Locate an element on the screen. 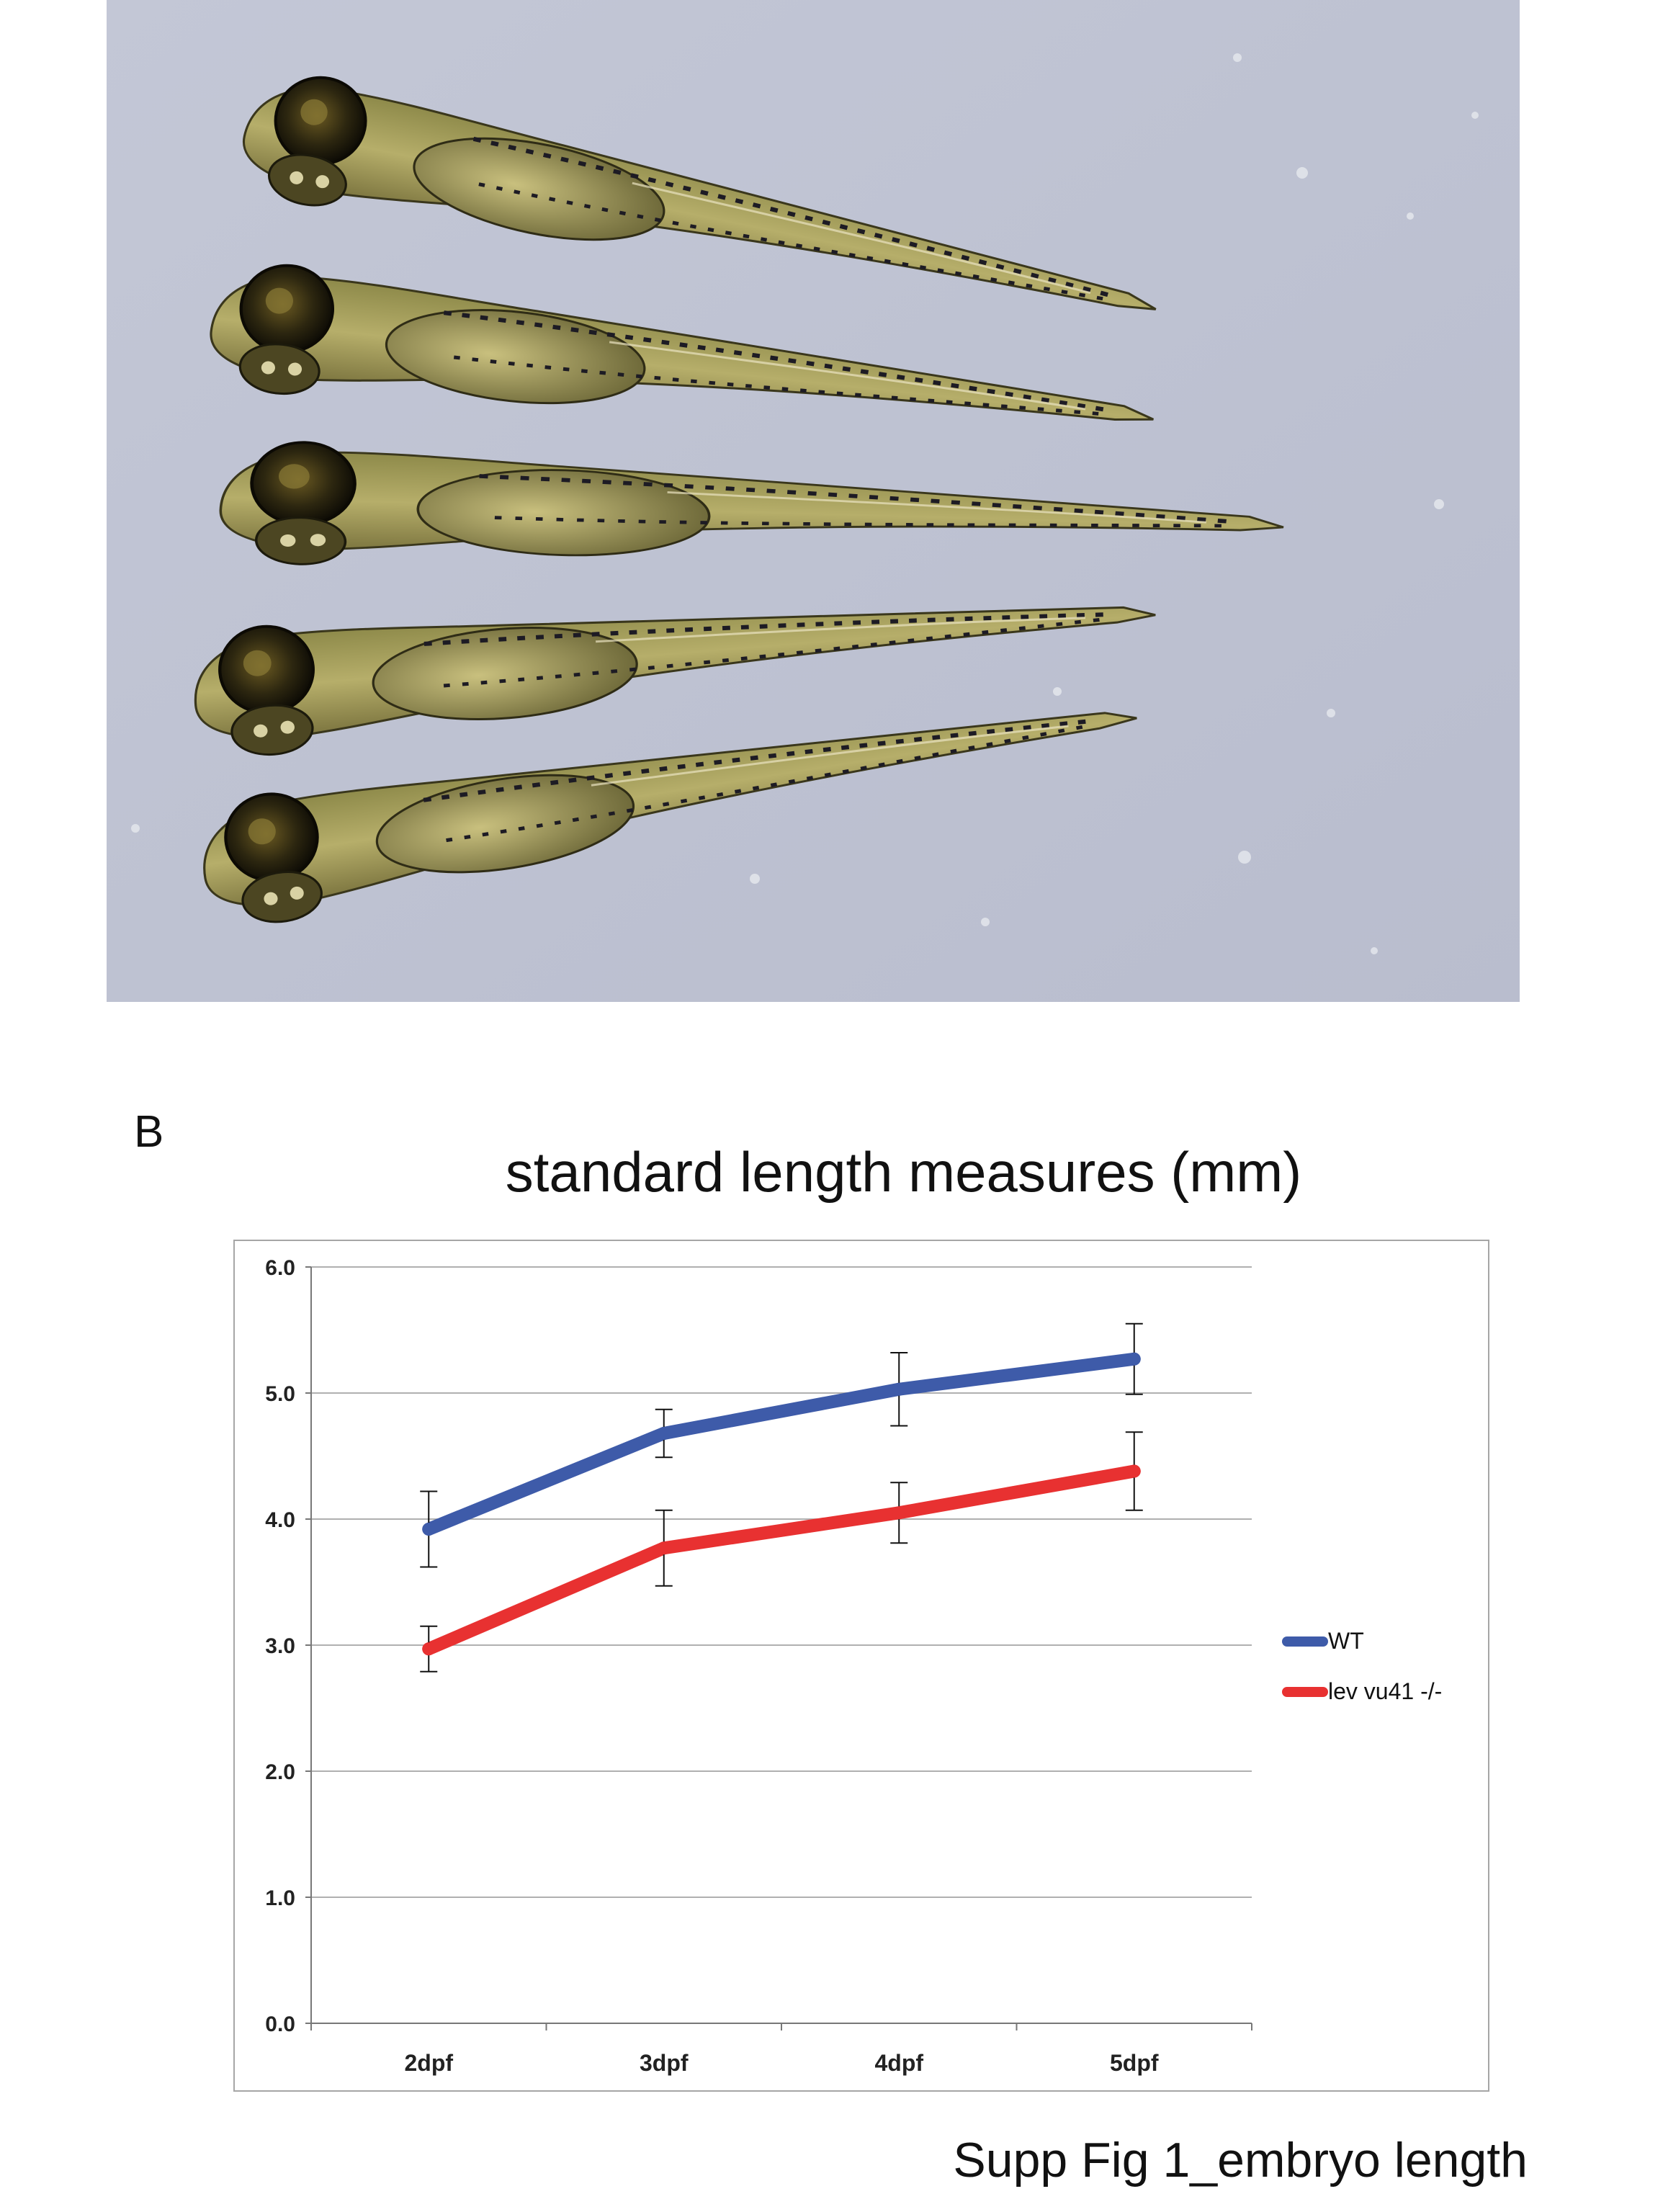 This screenshot has height=2212, width=1663. x-tick-label: 2dpf is located at coordinates (429, 2063).